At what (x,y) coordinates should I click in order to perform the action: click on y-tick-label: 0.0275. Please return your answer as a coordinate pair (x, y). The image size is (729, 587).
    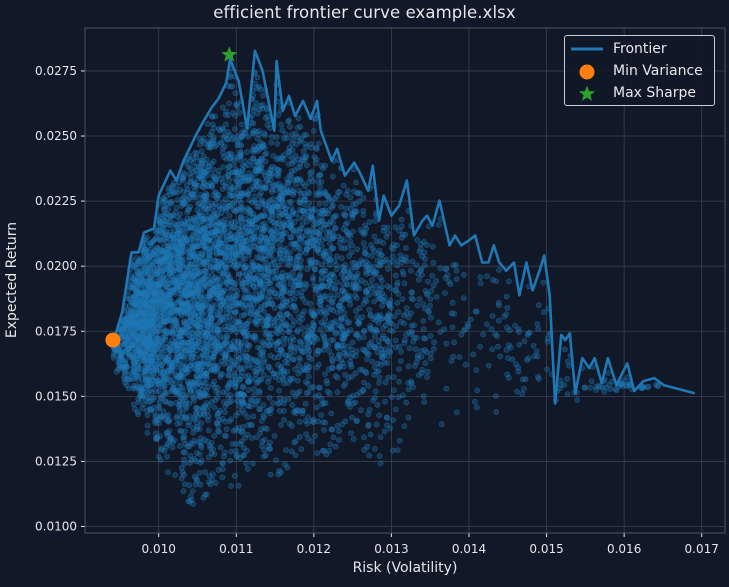
    Looking at the image, I should click on (56, 71).